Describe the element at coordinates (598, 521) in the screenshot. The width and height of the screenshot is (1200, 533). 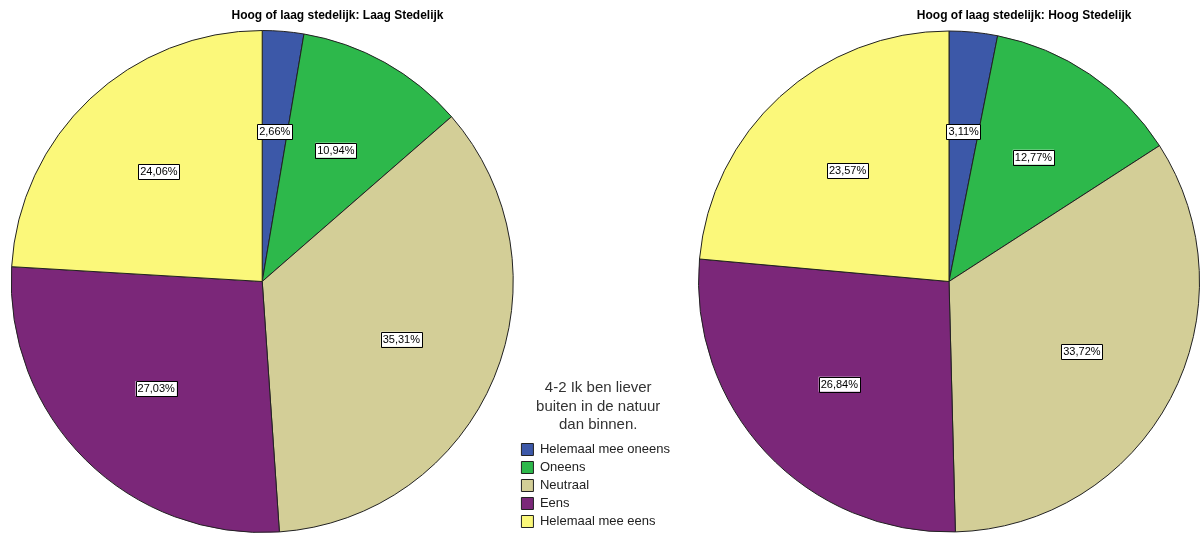
I see `legend-label: Helemaal mee eens` at that location.